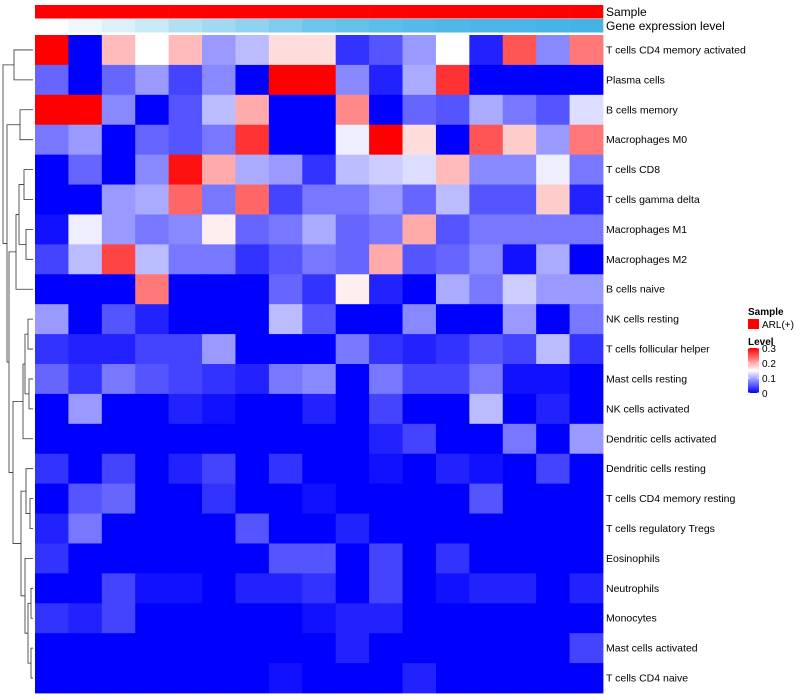  What do you see at coordinates (769, 379) in the screenshot?
I see `legend-tick-label: 0.1` at bounding box center [769, 379].